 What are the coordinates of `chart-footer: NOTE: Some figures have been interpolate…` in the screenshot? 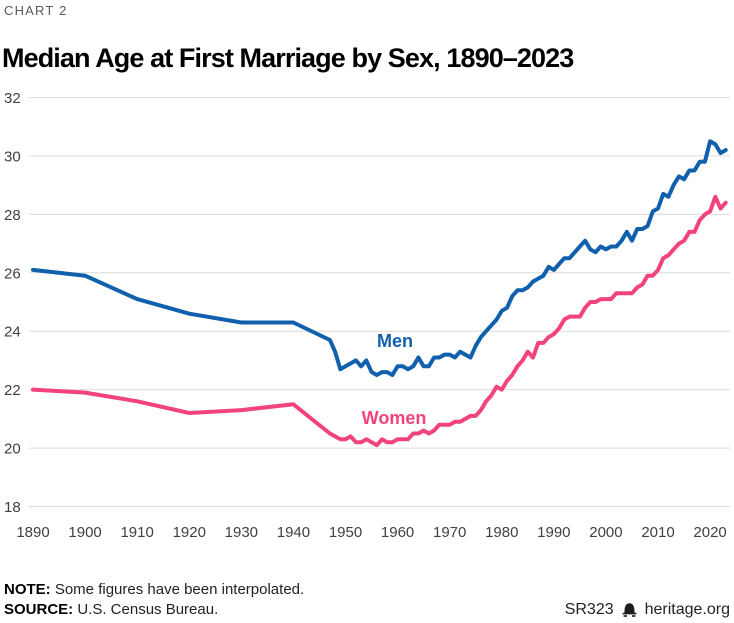 It's located at (367, 600).